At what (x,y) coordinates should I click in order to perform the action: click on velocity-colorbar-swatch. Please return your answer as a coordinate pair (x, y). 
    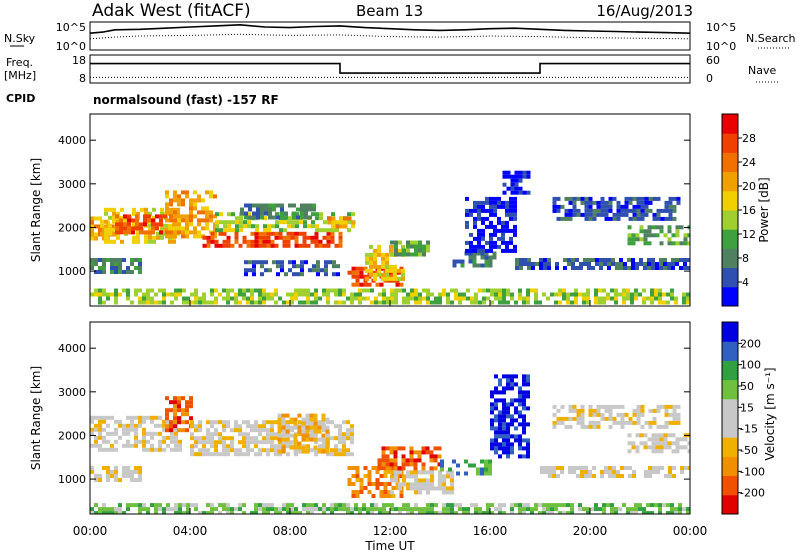
    Looking at the image, I should click on (730, 447).